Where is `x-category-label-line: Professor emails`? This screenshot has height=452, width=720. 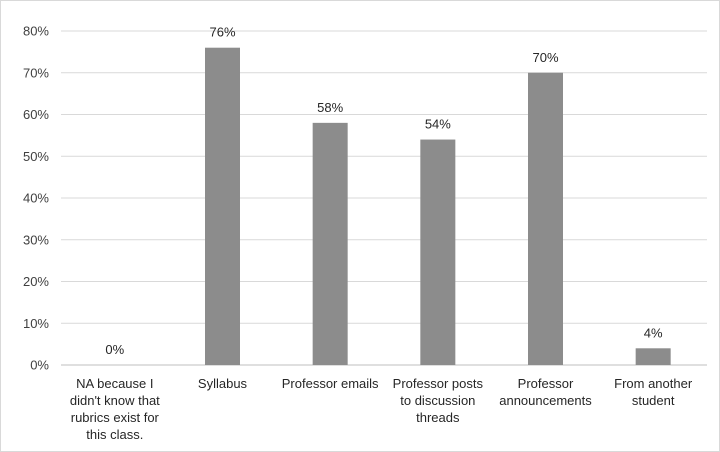 x-category-label-line: Professor emails is located at coordinates (330, 383).